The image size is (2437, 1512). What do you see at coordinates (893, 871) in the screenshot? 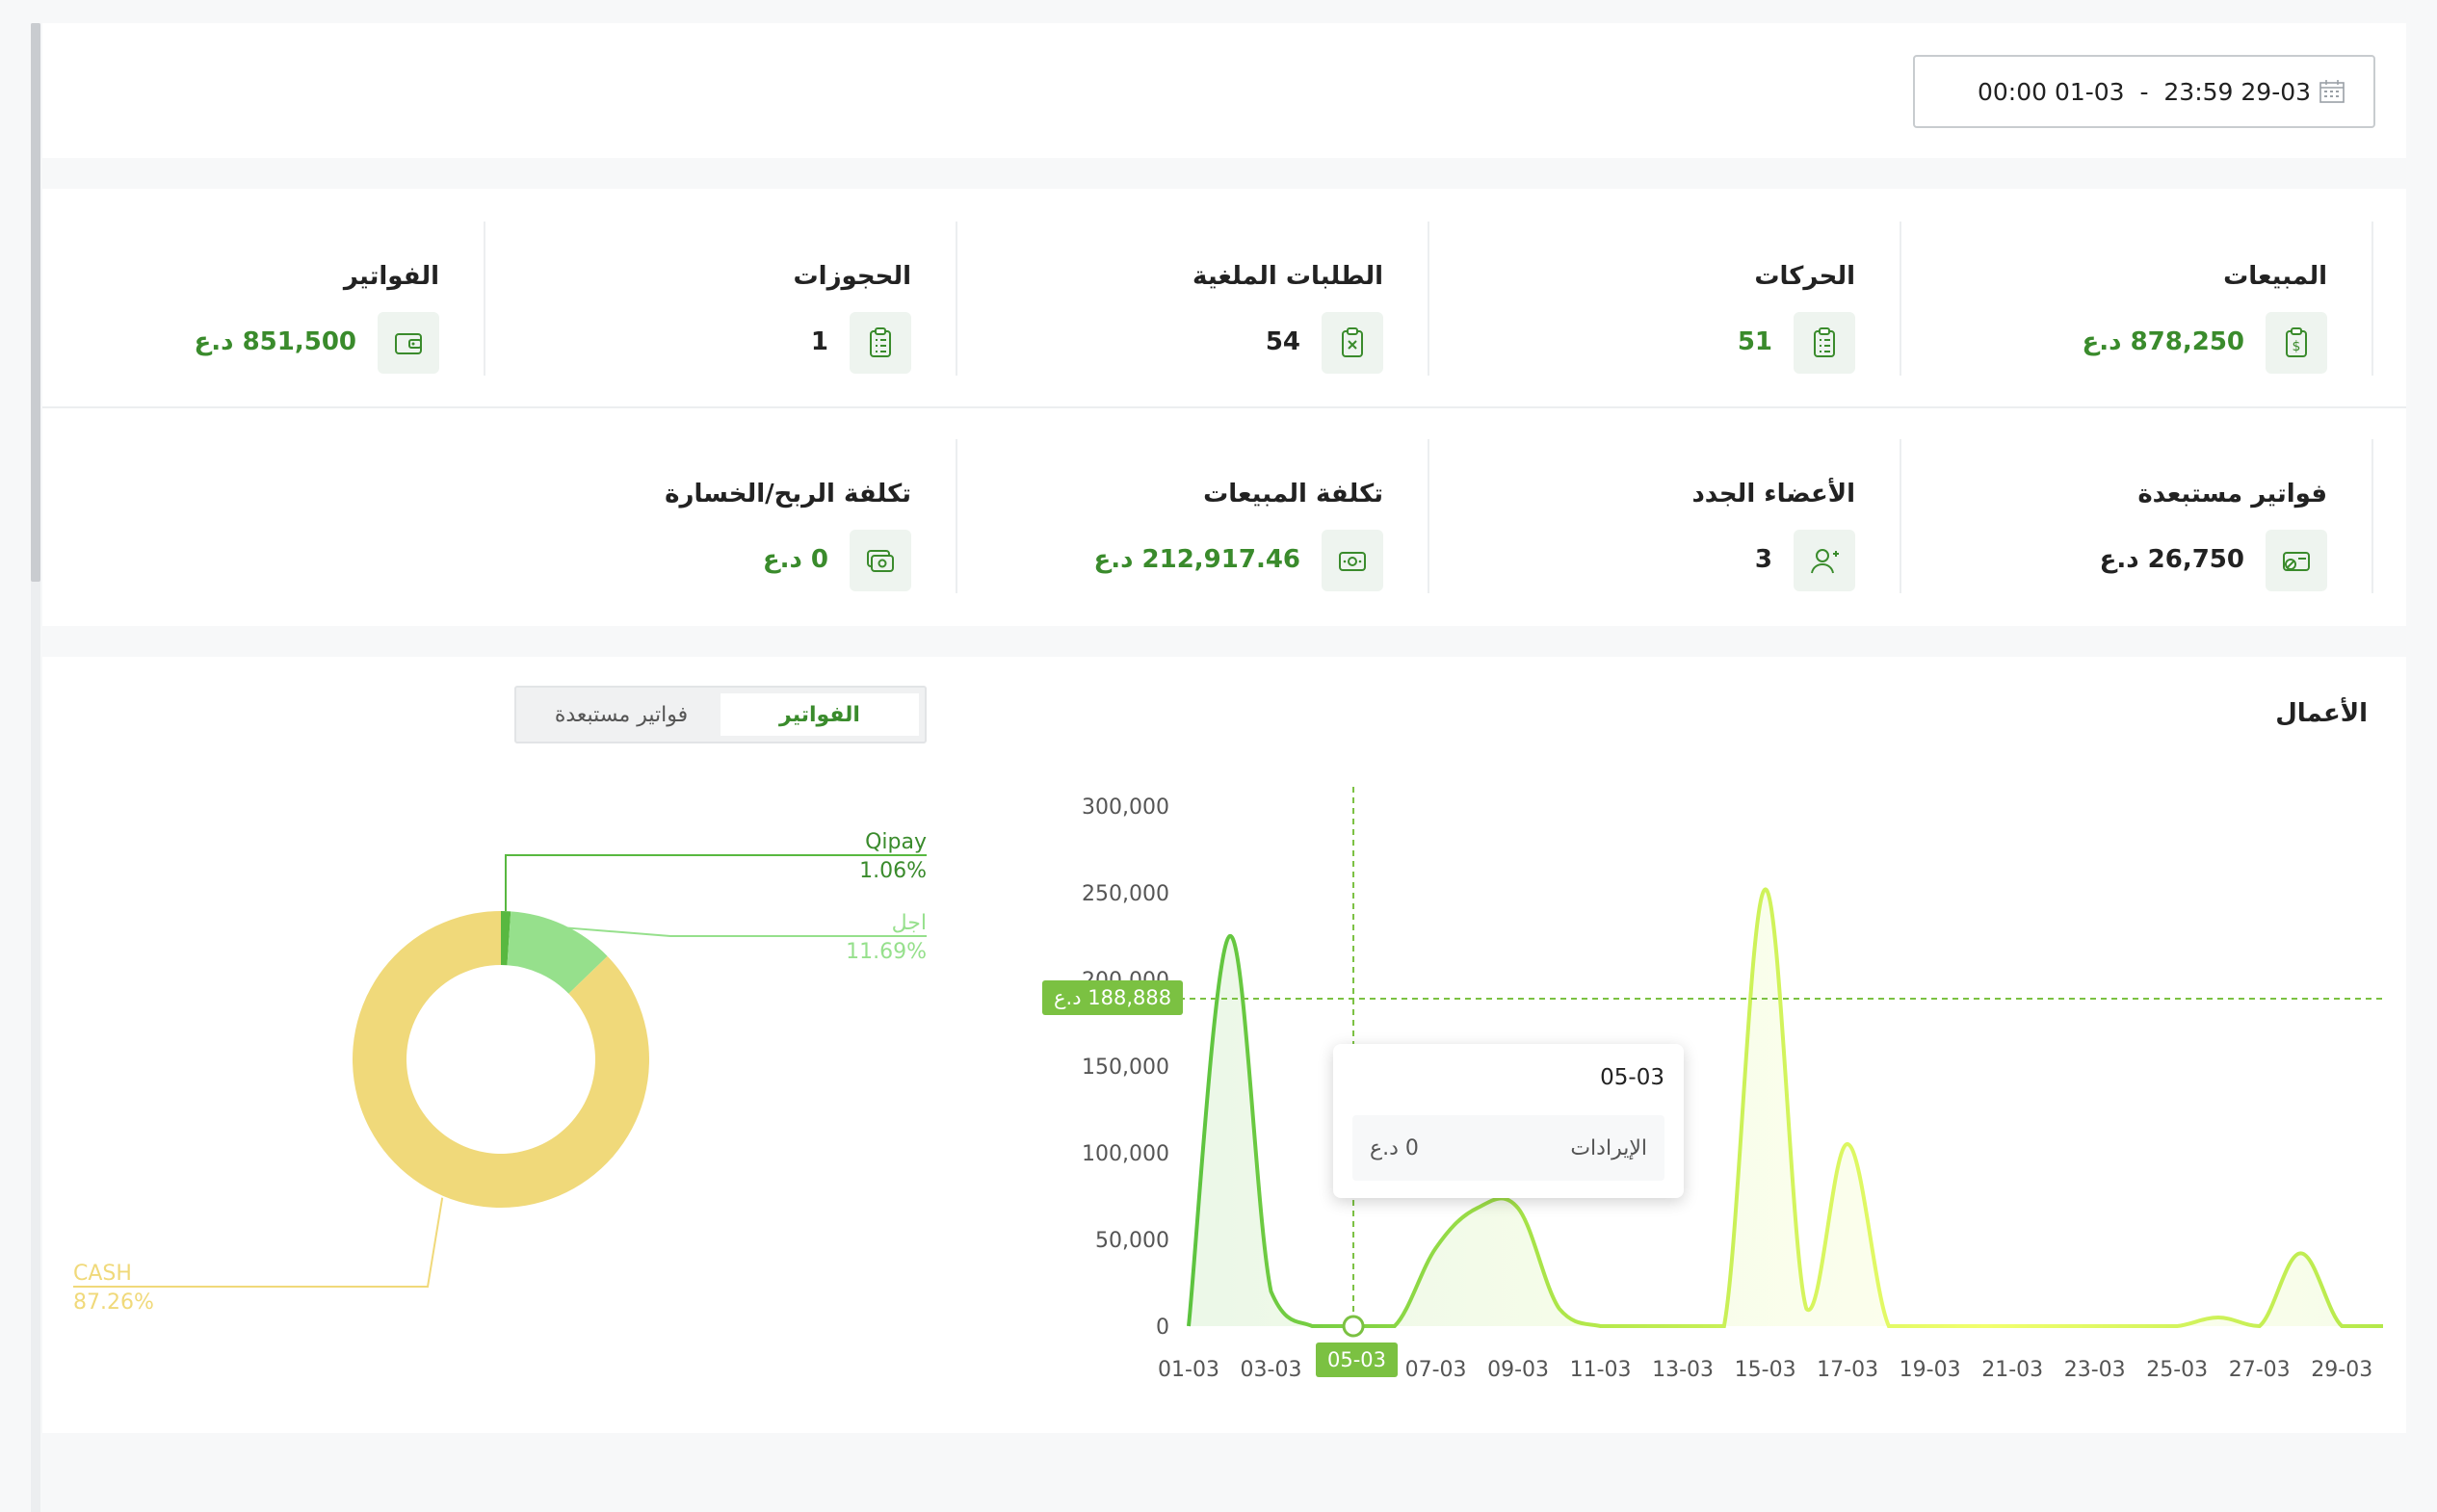
I see `pie-label-percent: 1.06%` at bounding box center [893, 871].